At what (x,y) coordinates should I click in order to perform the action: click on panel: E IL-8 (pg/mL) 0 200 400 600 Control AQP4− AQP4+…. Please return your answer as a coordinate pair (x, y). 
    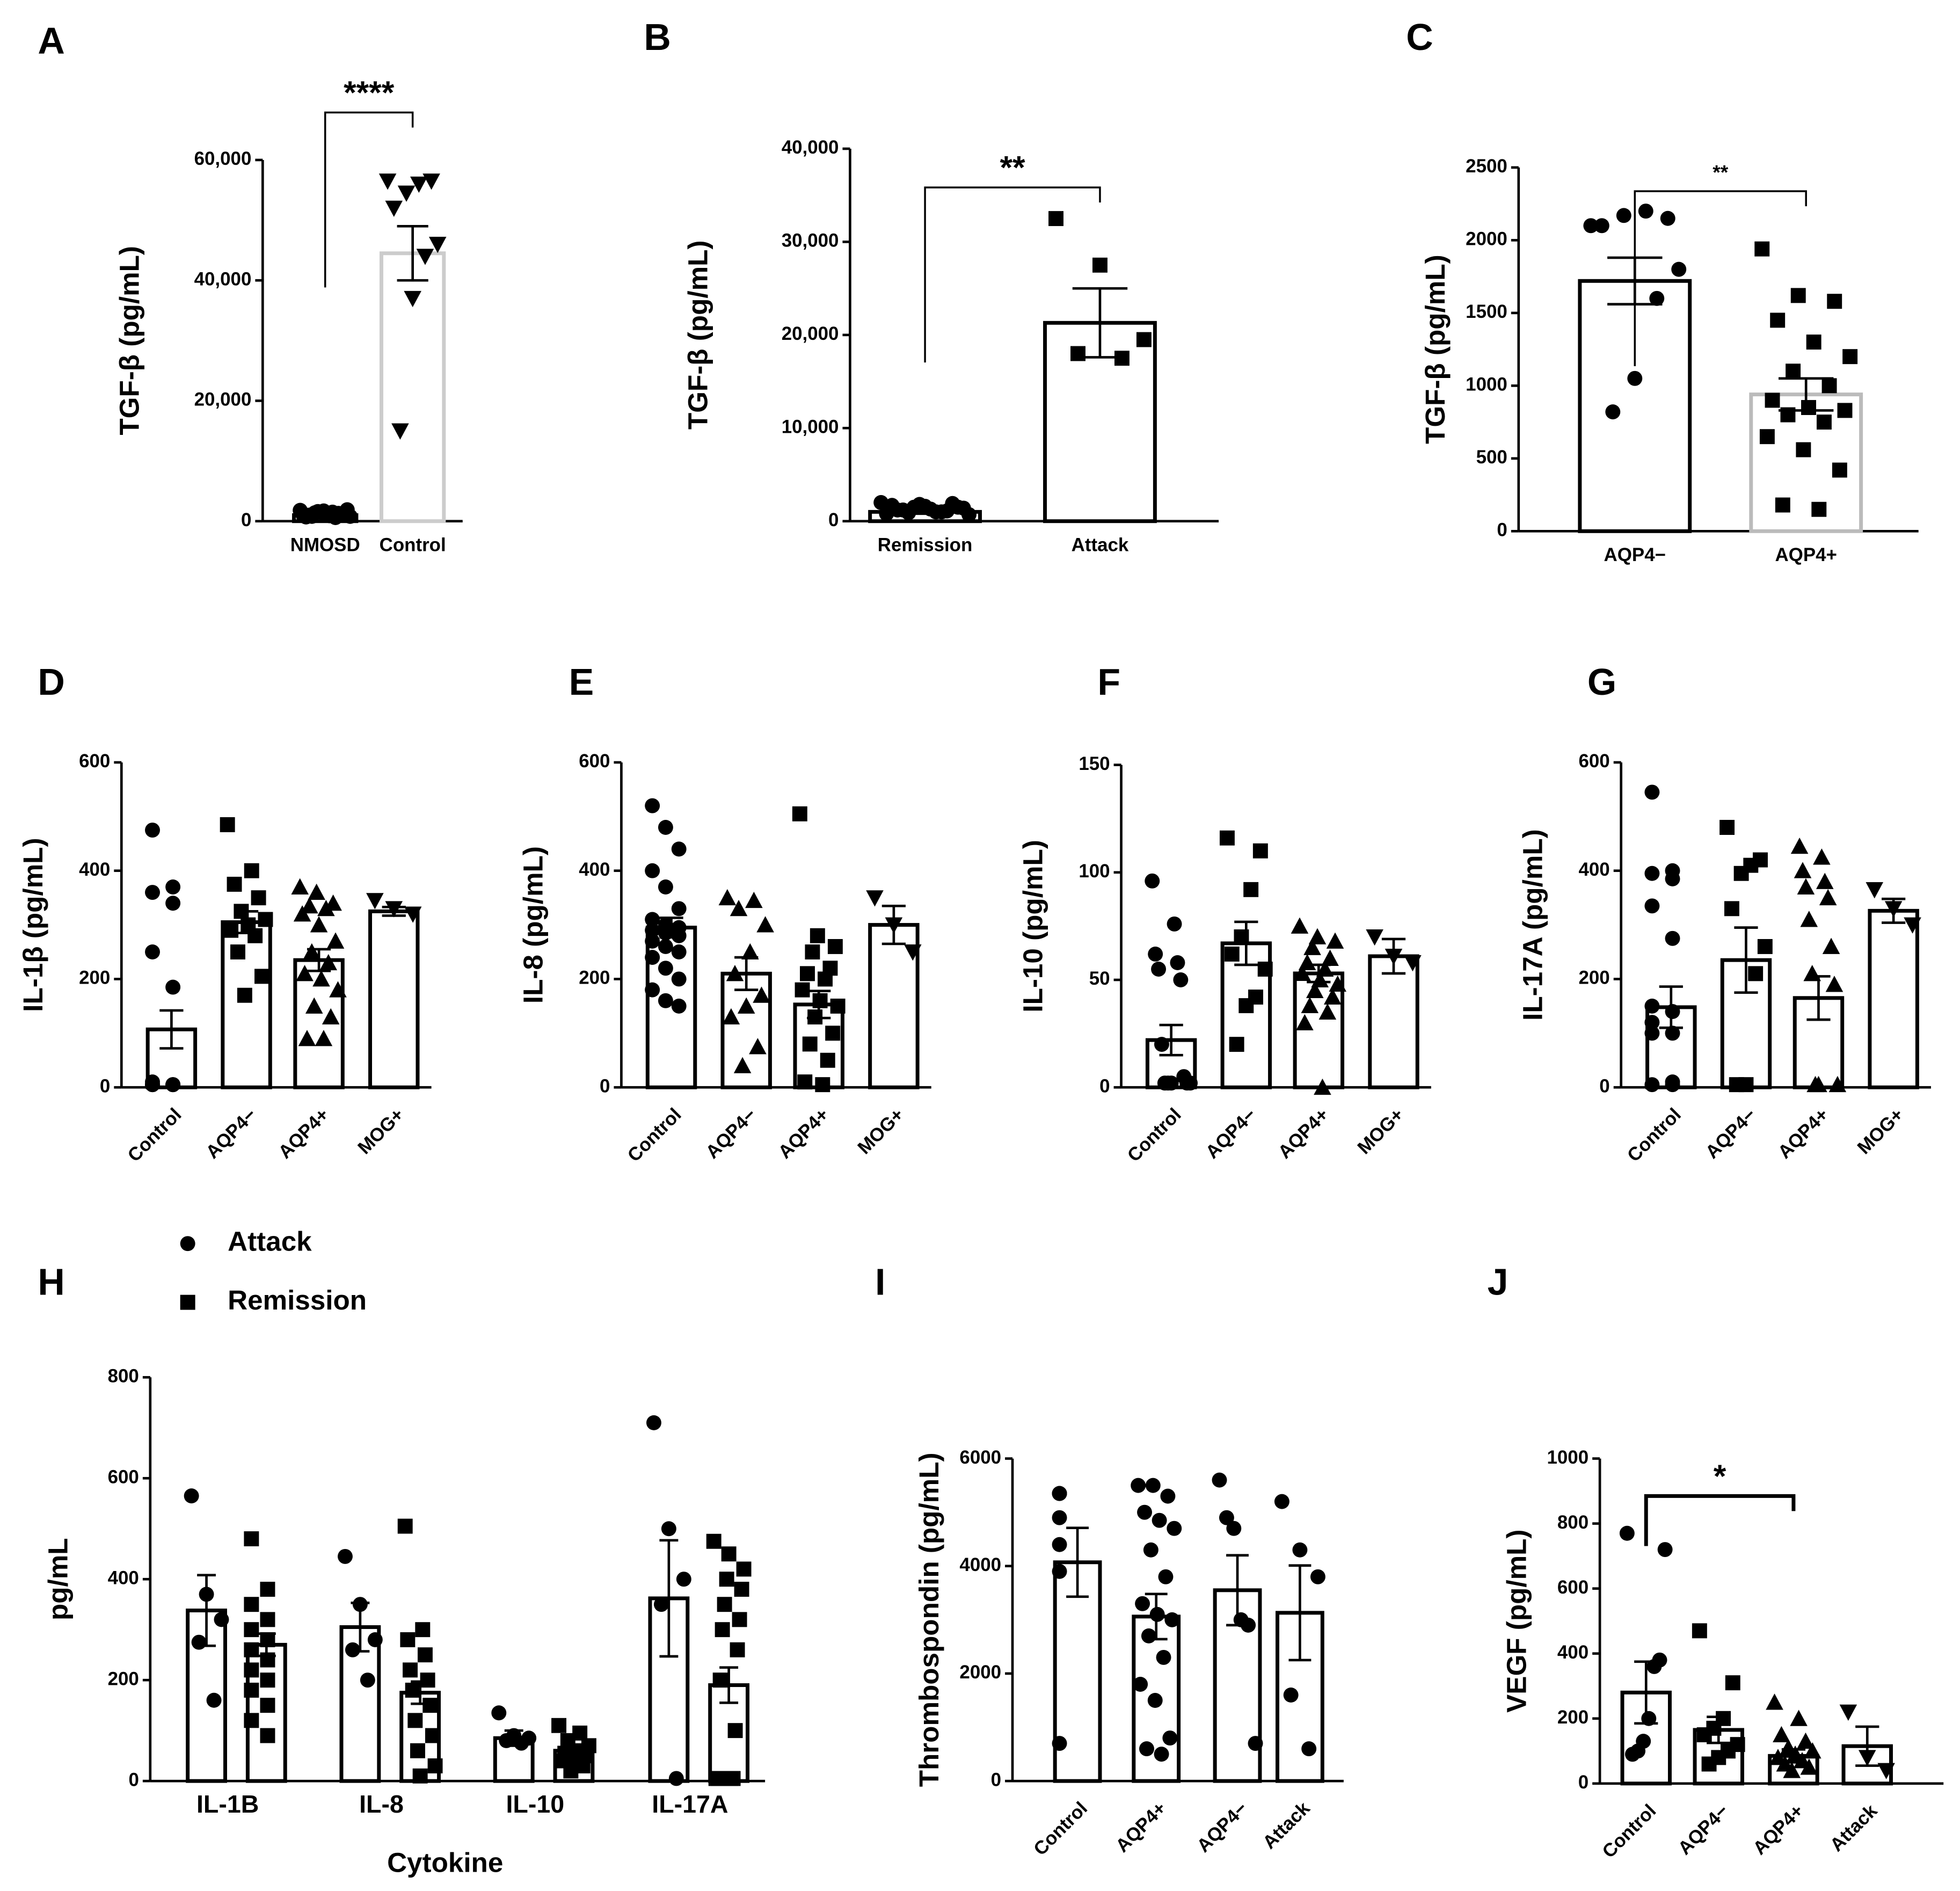
    Looking at the image, I should click on (724, 913).